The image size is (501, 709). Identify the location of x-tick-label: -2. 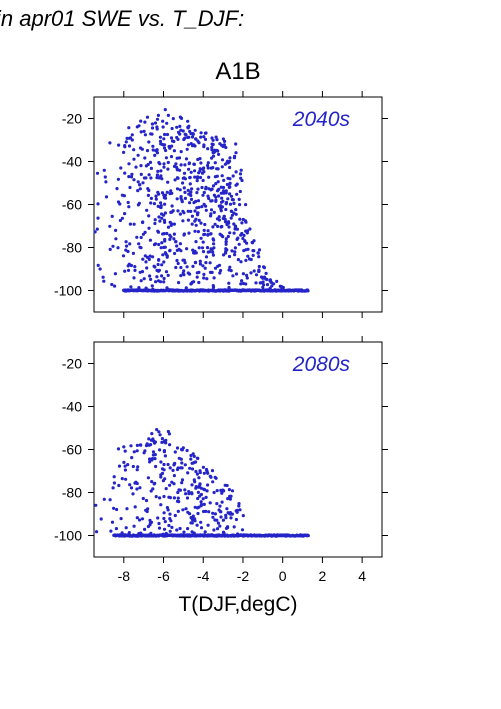
(243, 576).